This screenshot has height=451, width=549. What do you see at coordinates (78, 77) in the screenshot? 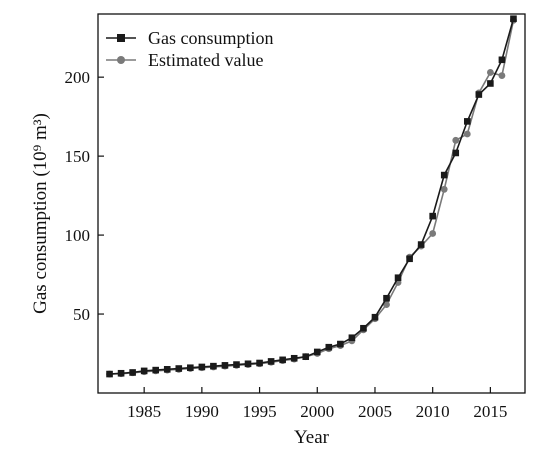
I see `y-tick-label: 200` at bounding box center [78, 77].